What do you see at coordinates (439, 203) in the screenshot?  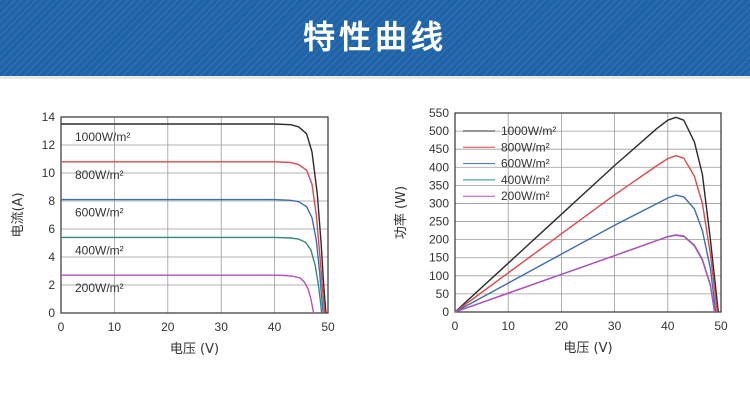 I see `y-tick-label: 300` at bounding box center [439, 203].